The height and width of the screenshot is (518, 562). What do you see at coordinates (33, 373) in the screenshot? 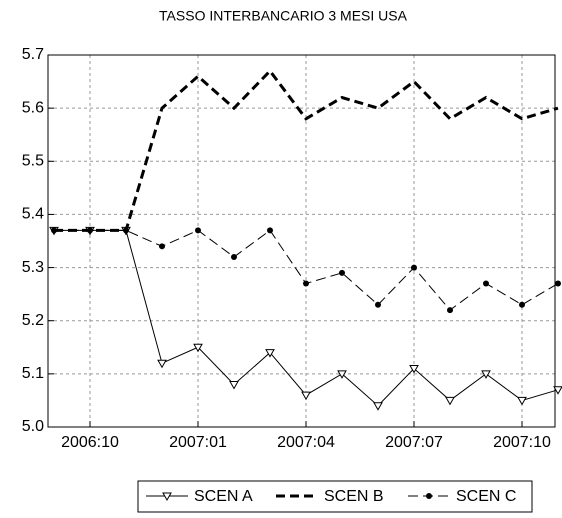
I see `y-tick-label: 5.1` at bounding box center [33, 373].